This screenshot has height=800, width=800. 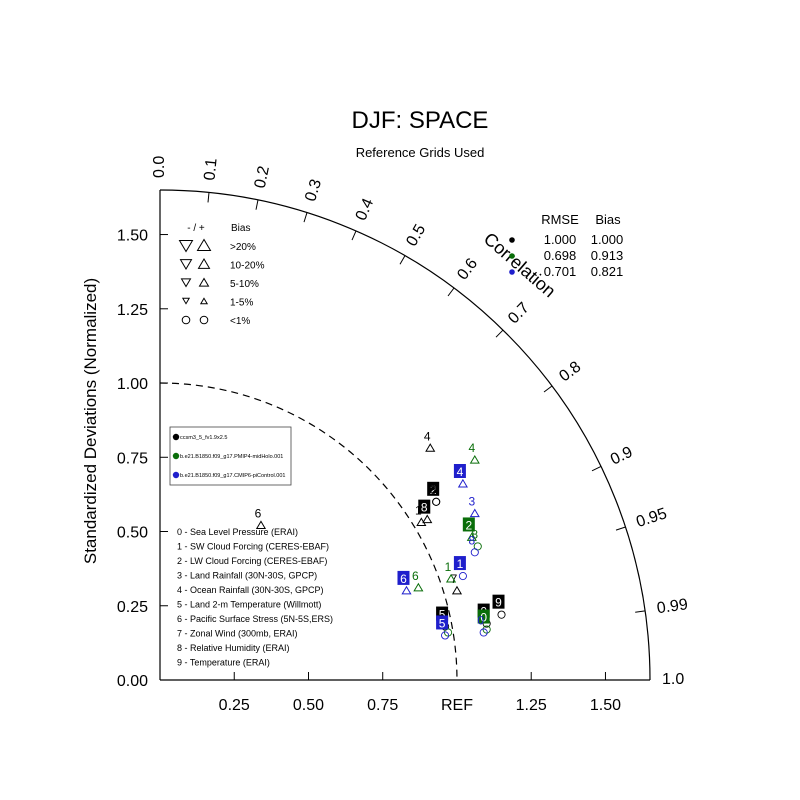 What do you see at coordinates (243, 247) in the screenshot?
I see `bias-legend-row-label: >20%` at bounding box center [243, 247].